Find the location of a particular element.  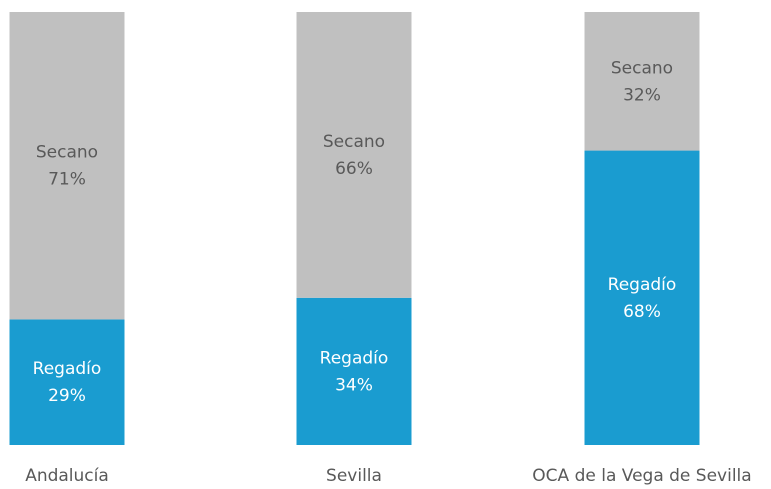

segment-value-label: 34% is located at coordinates (354, 385).